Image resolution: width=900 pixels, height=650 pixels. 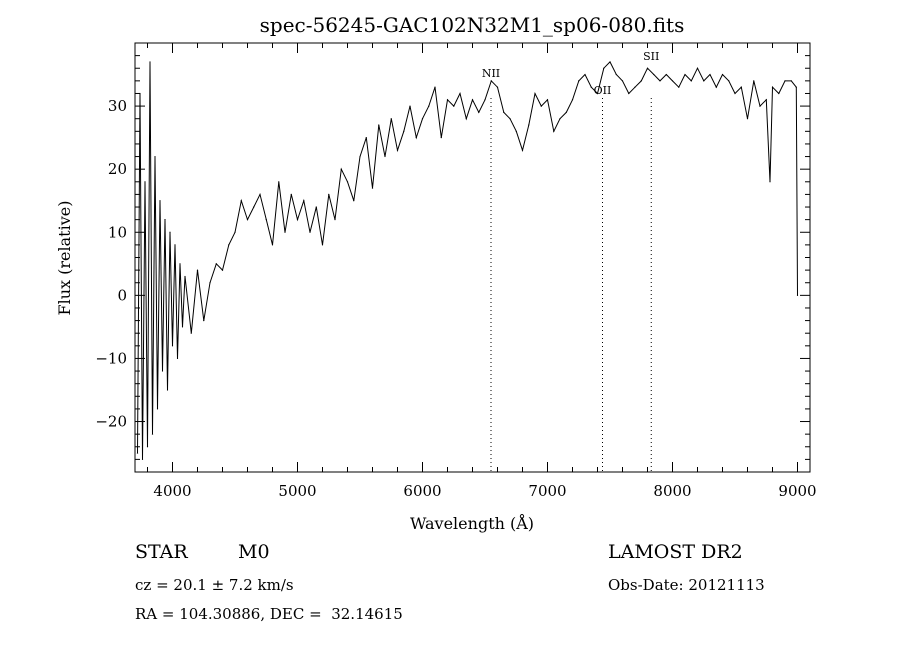 What do you see at coordinates (422, 491) in the screenshot?
I see `x-tick-label: 6000` at bounding box center [422, 491].